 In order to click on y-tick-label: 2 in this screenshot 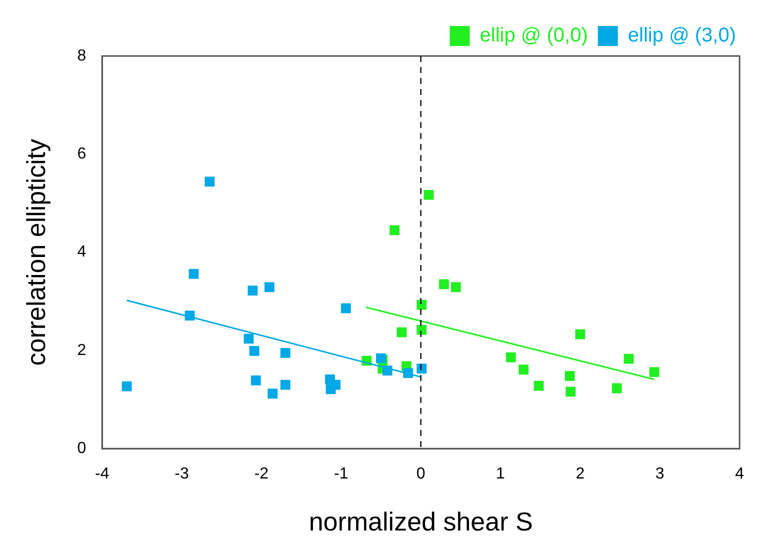, I will do `click(81, 350)`.